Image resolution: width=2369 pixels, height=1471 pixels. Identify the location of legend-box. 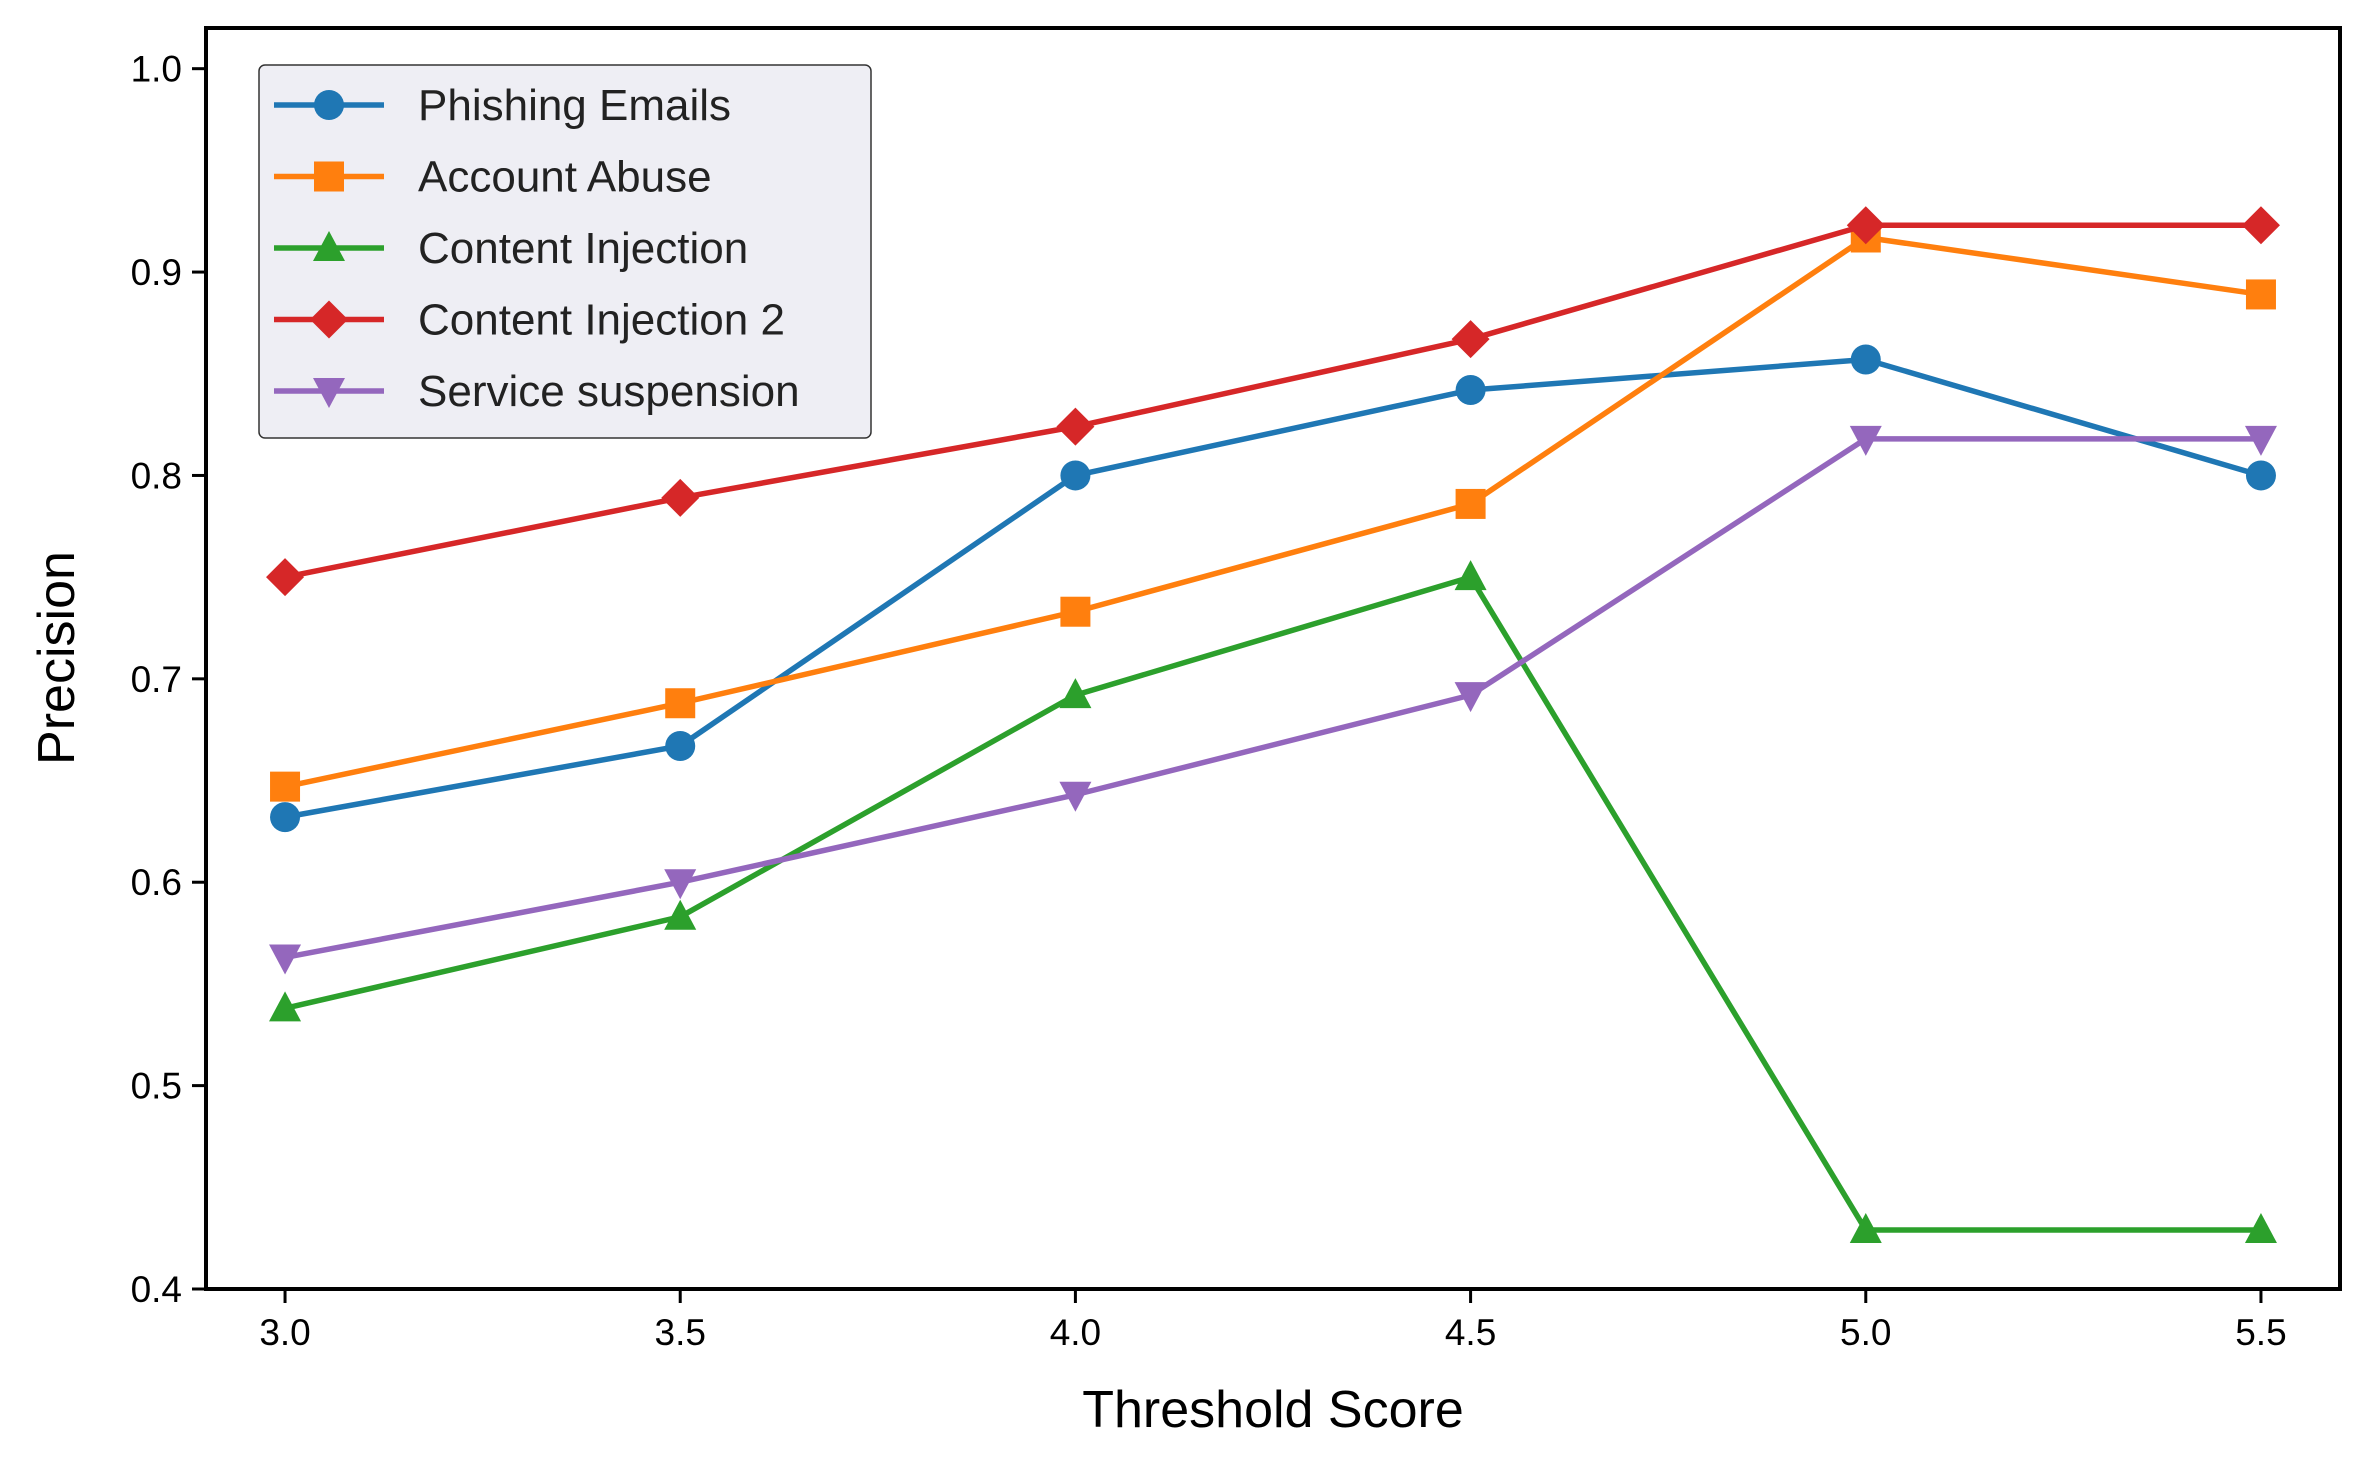
(565, 251).